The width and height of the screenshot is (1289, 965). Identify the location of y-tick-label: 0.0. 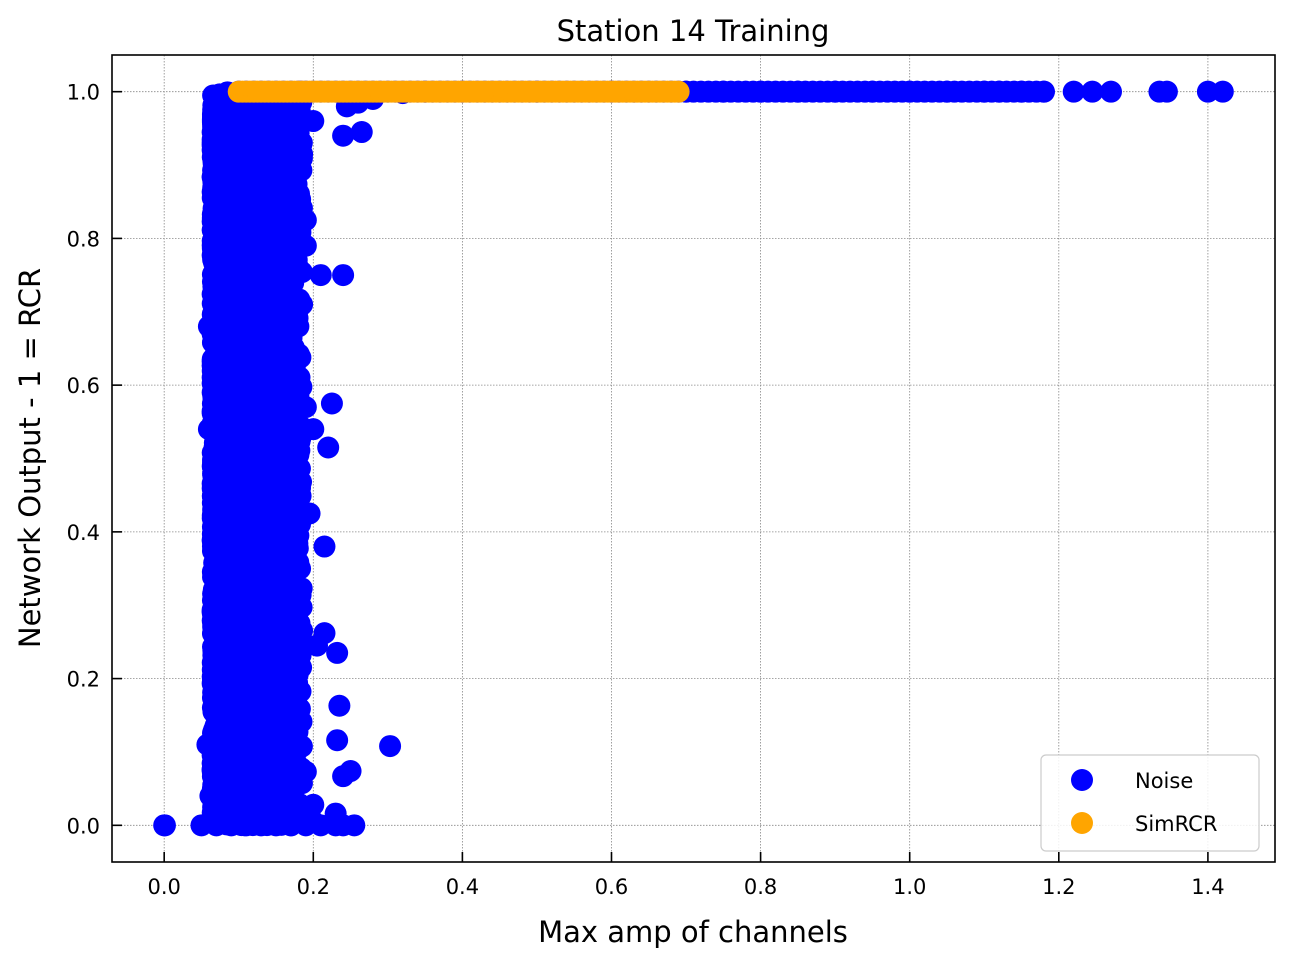
(83, 826).